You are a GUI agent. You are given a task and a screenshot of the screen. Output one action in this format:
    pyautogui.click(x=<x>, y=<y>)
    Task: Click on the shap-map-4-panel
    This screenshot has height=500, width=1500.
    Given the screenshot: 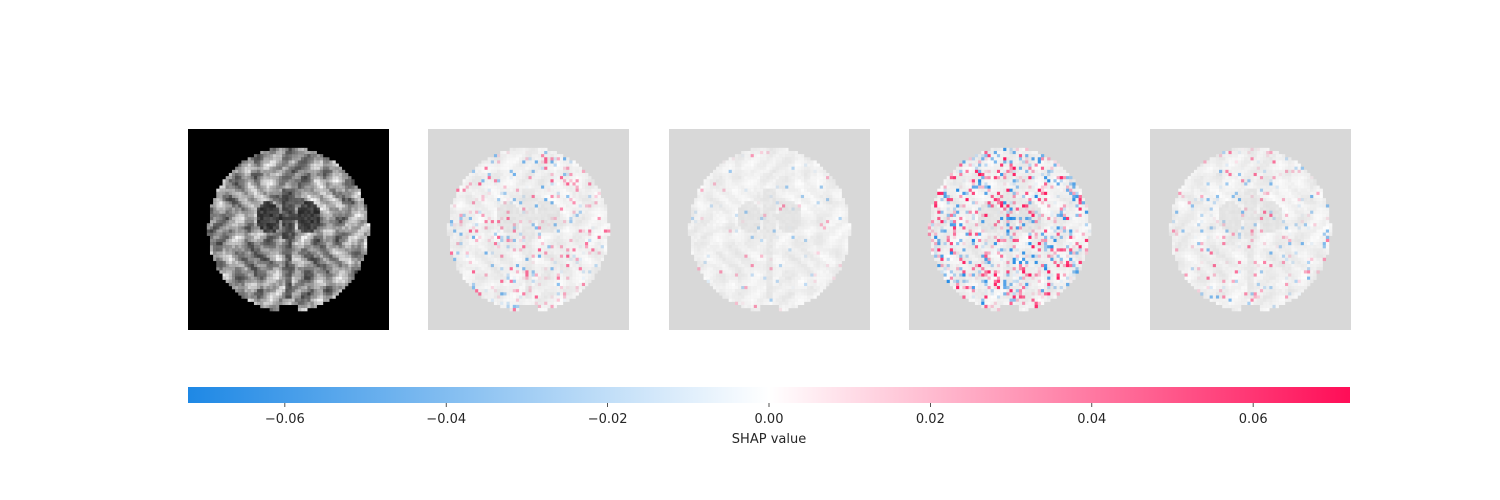 What is the action you would take?
    pyautogui.click(x=1250, y=229)
    